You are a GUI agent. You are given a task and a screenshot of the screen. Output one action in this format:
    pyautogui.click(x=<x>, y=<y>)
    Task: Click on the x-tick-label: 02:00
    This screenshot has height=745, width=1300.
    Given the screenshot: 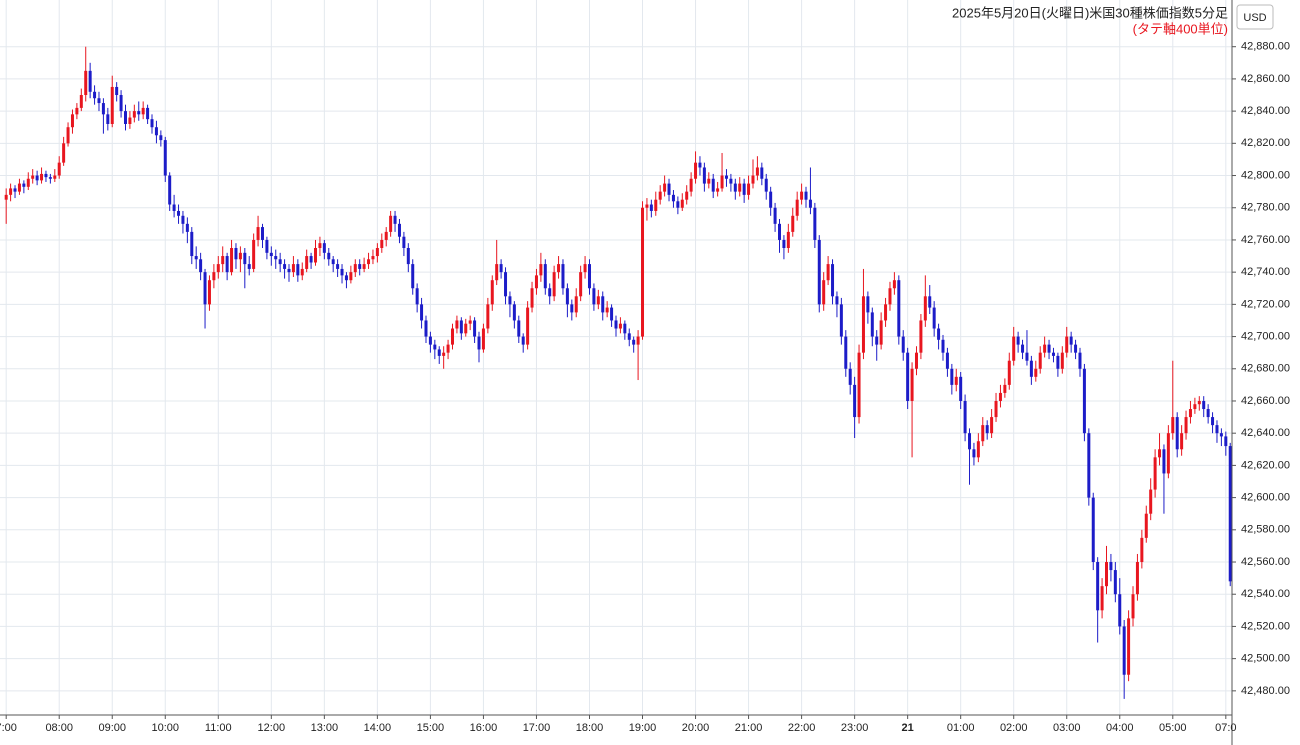 What is the action you would take?
    pyautogui.click(x=1014, y=728)
    